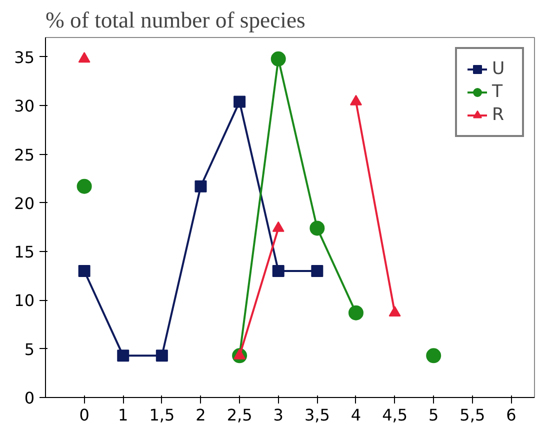  I want to click on x-tick-label: 0, so click(84, 414).